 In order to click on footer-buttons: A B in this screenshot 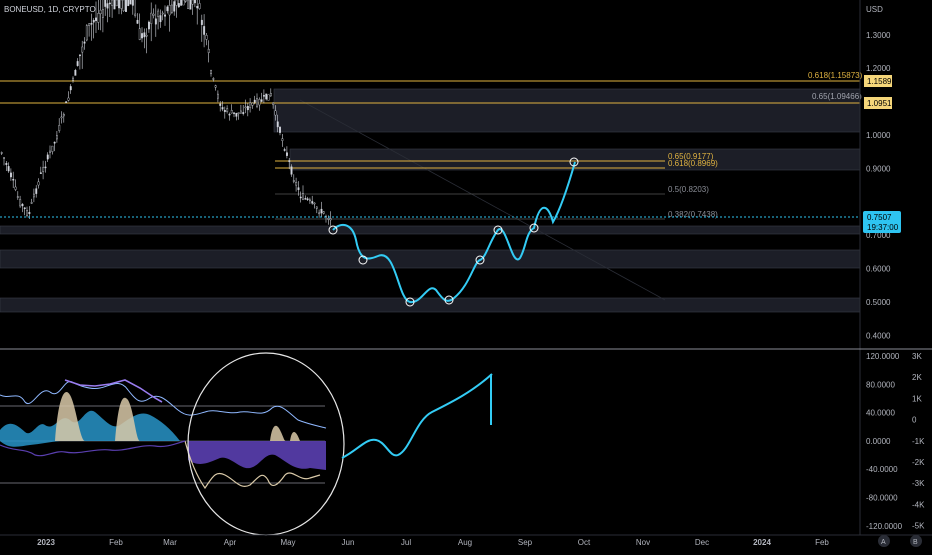, I will do `click(900, 541)`.